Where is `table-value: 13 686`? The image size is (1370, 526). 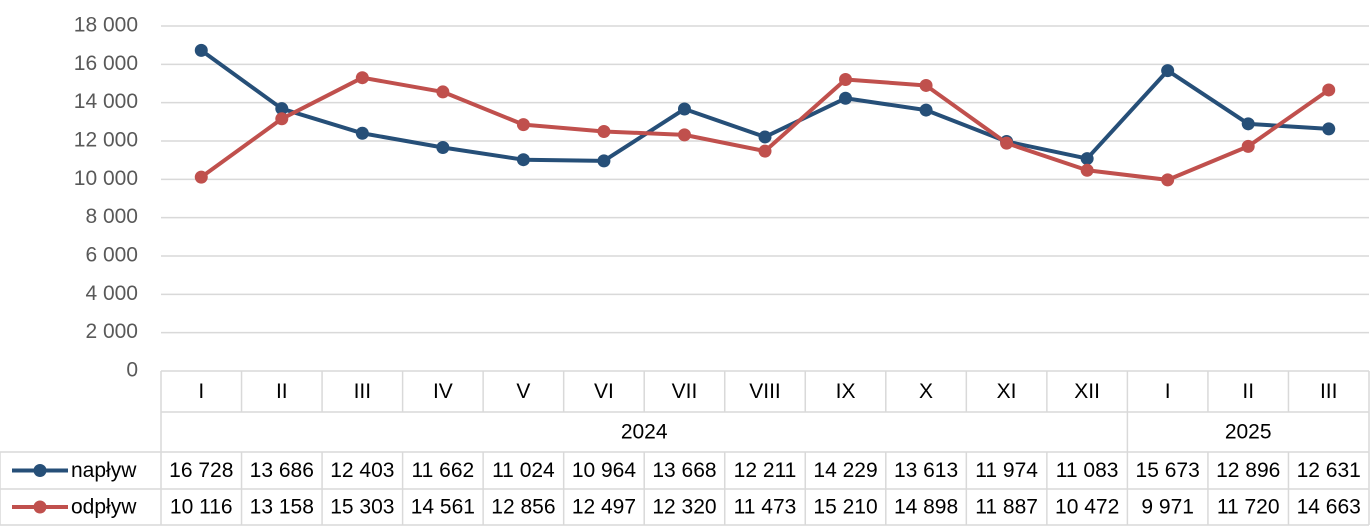 table-value: 13 686 is located at coordinates (282, 470).